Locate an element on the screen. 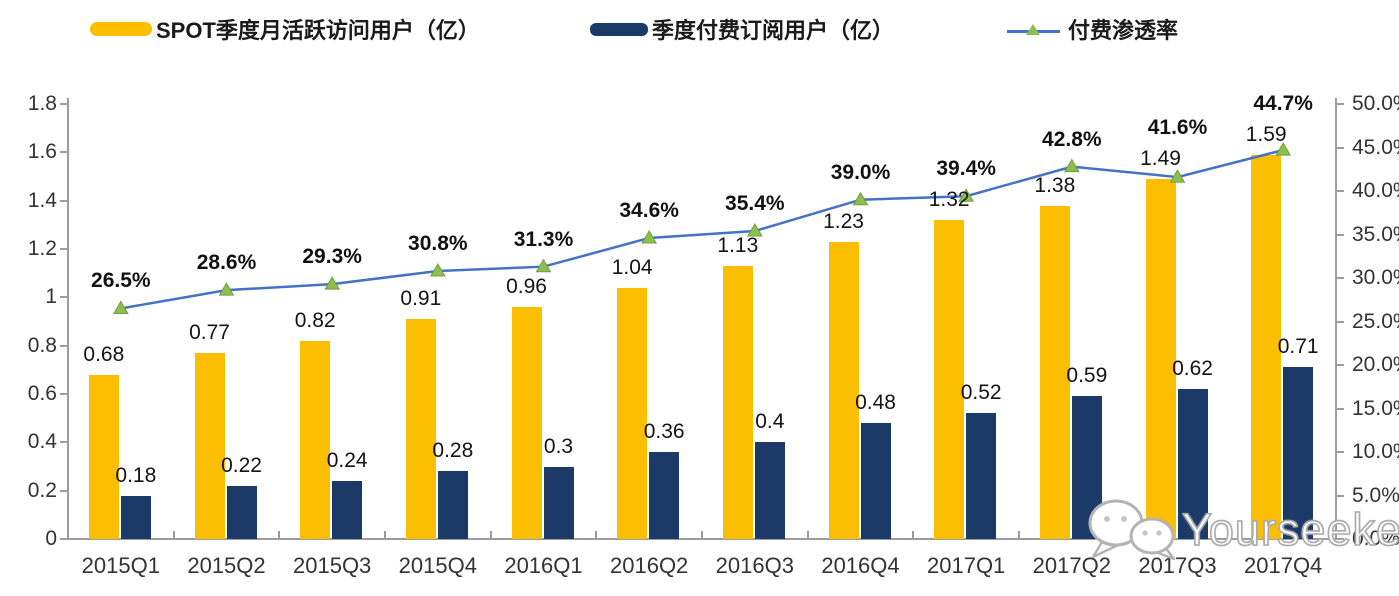 The image size is (1399, 596). y-axis-right-tick-label: 20.0% is located at coordinates (1375, 364).